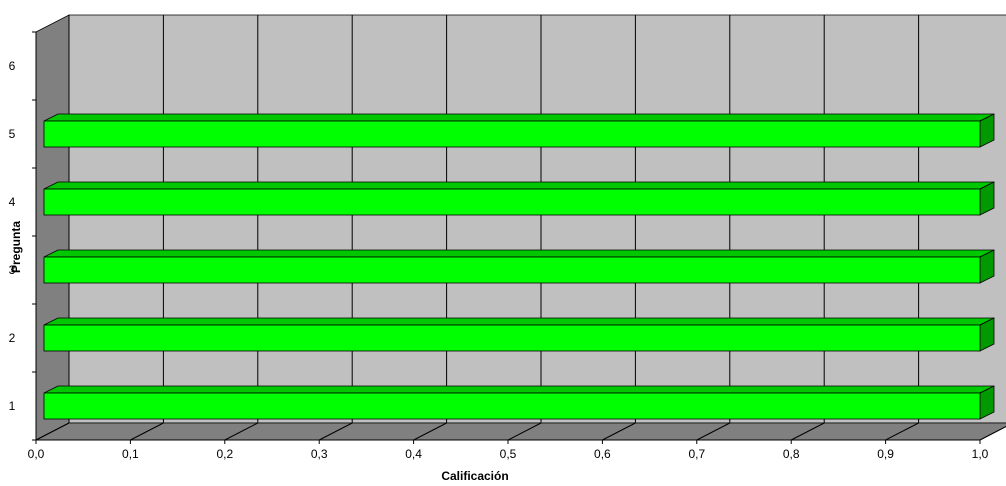 This screenshot has height=486, width=1006. I want to click on y-tick-labels: 1 2 3 4 5 6, so click(12, 236).